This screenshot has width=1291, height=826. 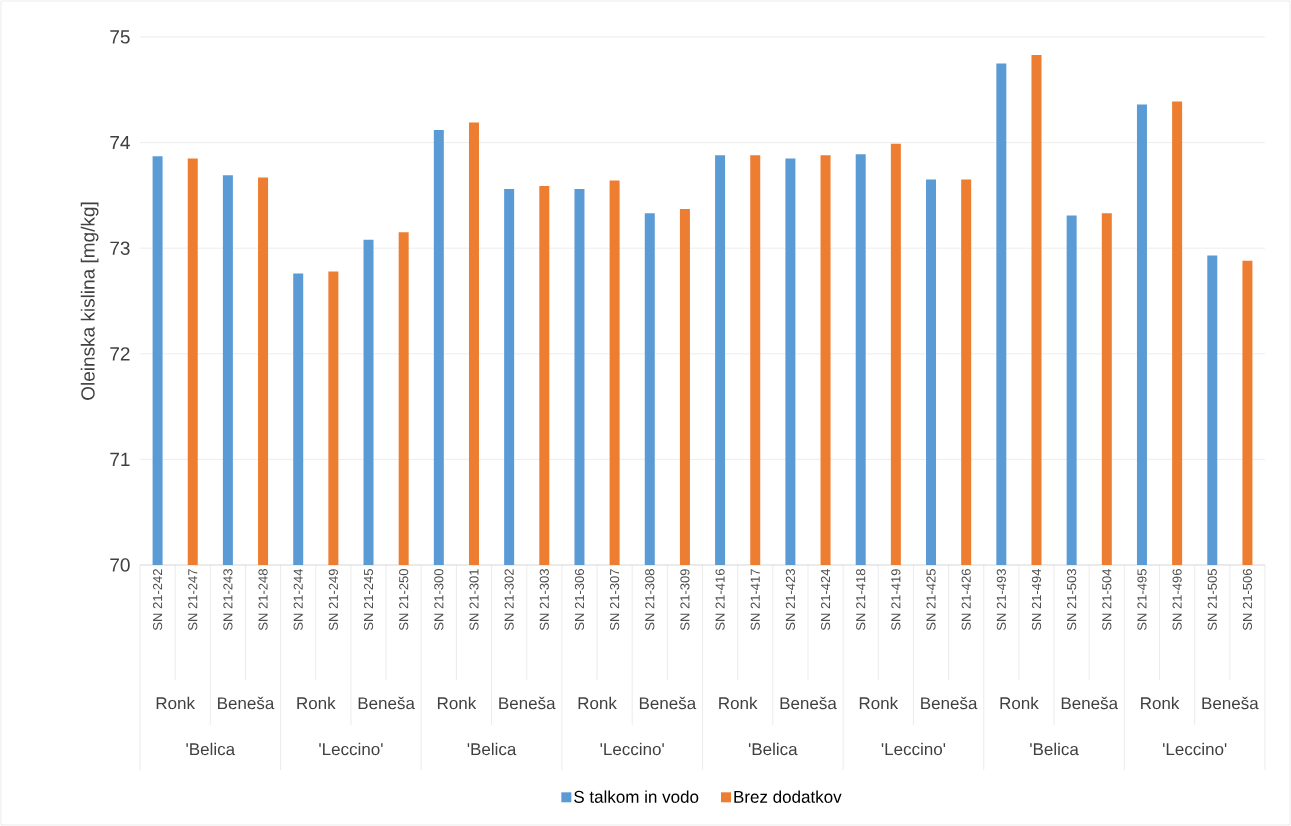 What do you see at coordinates (1001, 600) in the screenshot?
I see `x-tick-label: SN 21-493` at bounding box center [1001, 600].